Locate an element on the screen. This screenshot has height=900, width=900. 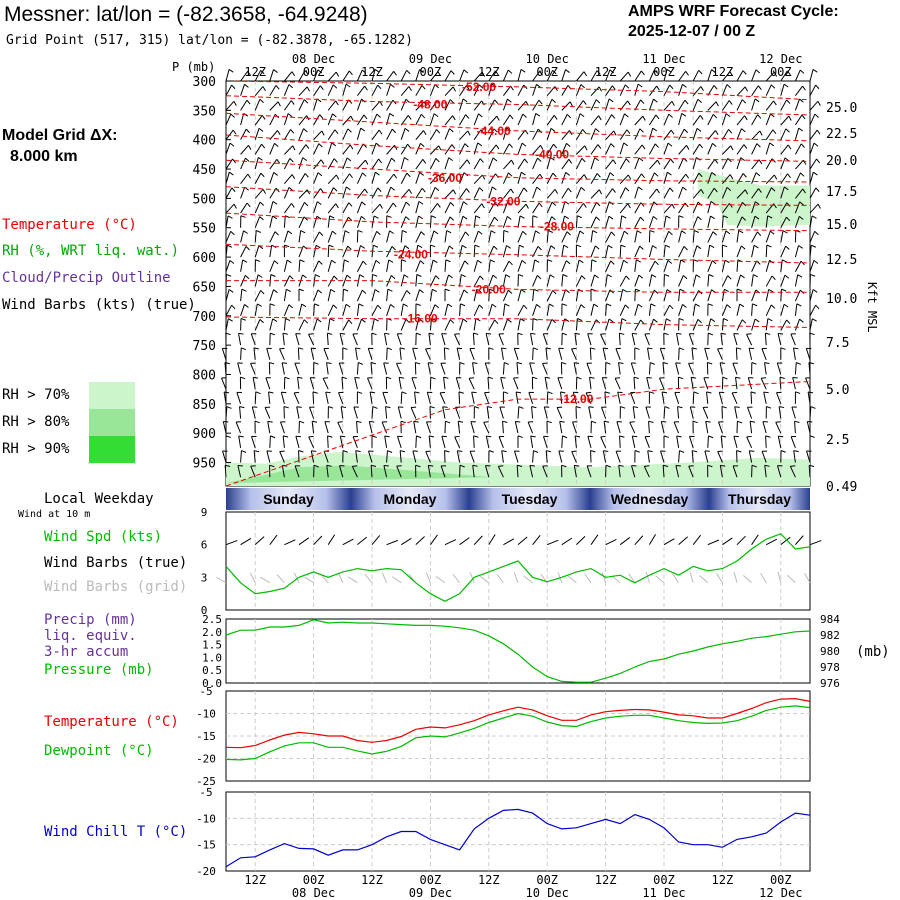
bottom-hour-label: 12Z is located at coordinates (489, 880).